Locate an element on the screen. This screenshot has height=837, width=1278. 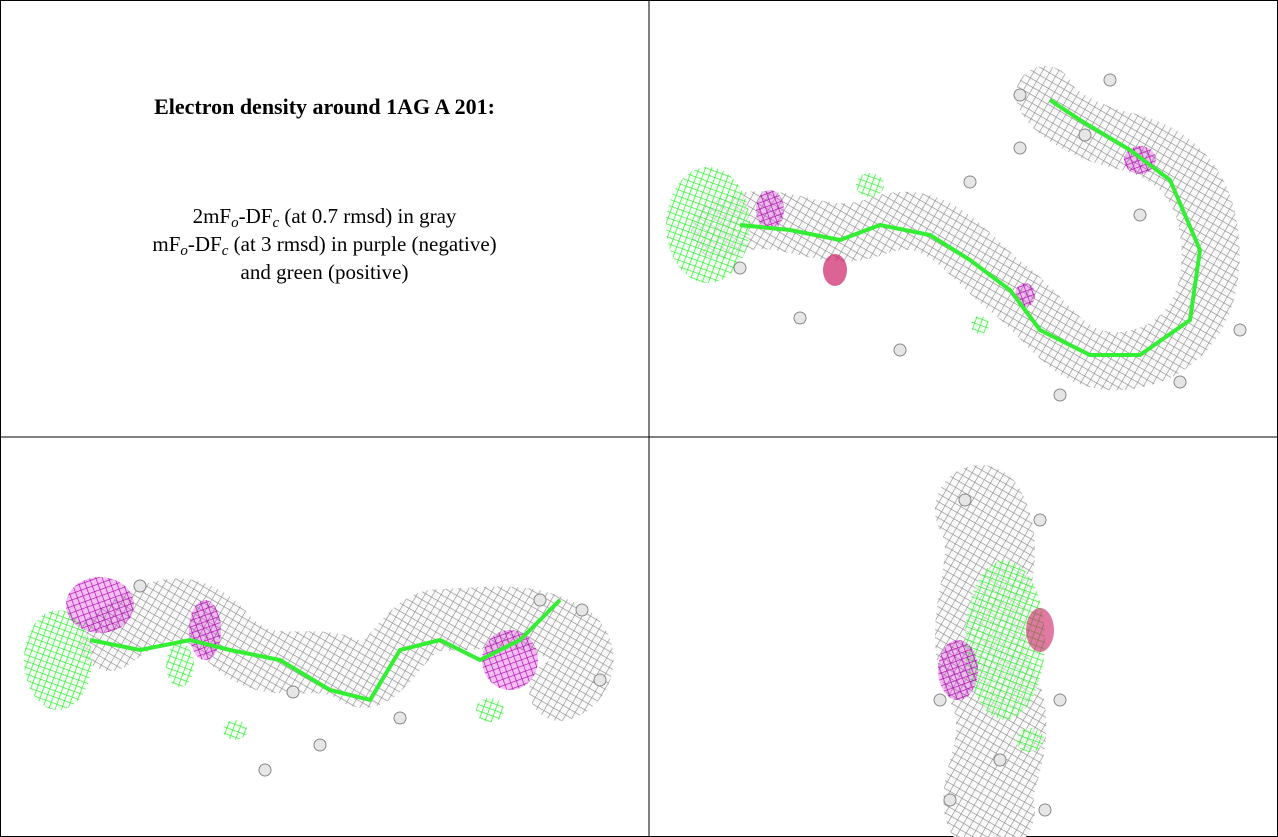
text-part: (at 3 rmsd) in purple (negative) is located at coordinates (362, 244).